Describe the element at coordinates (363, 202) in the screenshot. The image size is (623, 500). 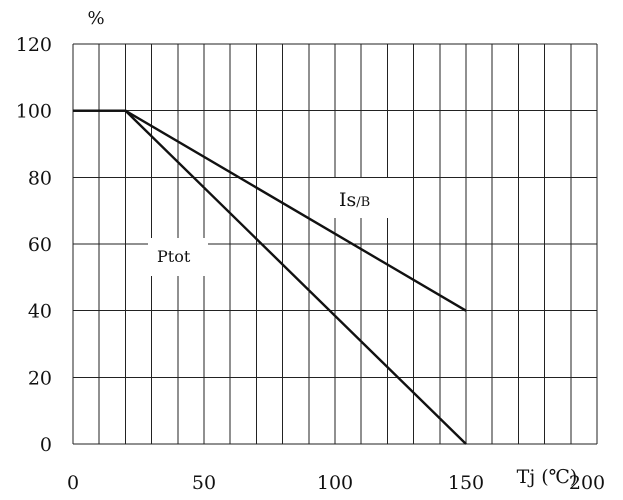
I see `is-b-label-sub: /B` at that location.